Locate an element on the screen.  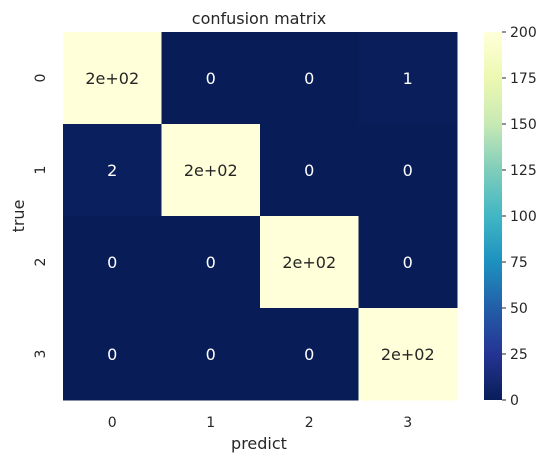
cell-annotation-0-2: 0 is located at coordinates (309, 78).